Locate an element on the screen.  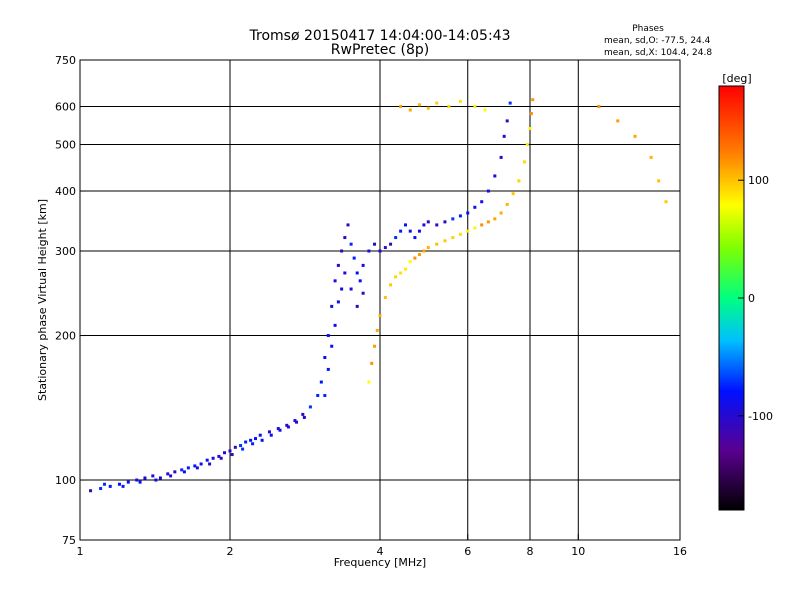
y-tick-label: 600 is located at coordinates (65, 107).